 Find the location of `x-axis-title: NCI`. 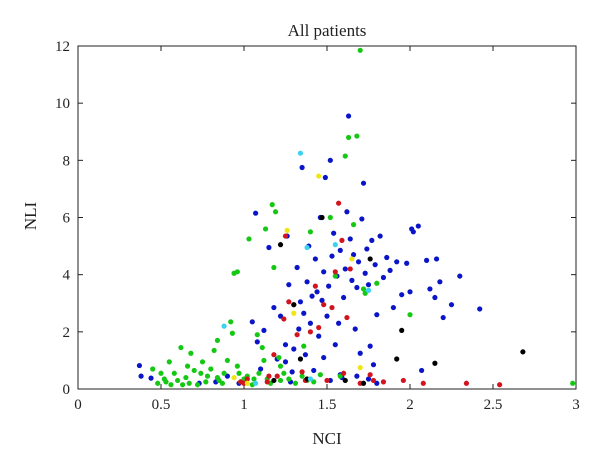

x-axis-title: NCI is located at coordinates (327, 438).